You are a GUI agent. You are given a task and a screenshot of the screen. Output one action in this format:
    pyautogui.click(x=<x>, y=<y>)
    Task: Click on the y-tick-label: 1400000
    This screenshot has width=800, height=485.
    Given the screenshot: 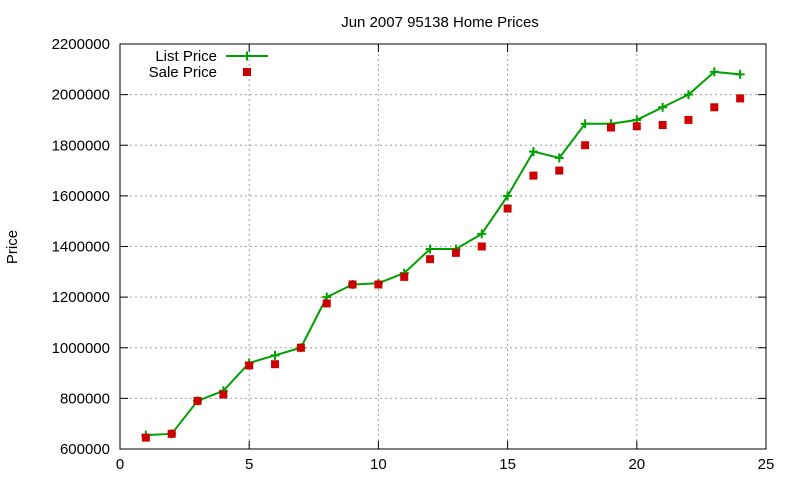 What is the action you would take?
    pyautogui.click(x=81, y=247)
    